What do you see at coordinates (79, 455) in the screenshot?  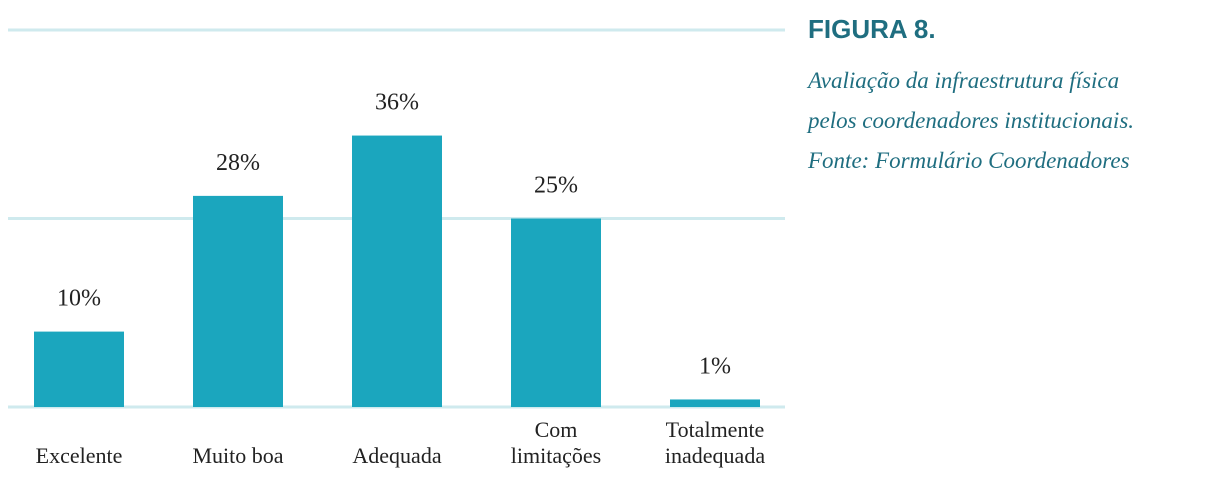 I see `x-tick-label: Excelente` at bounding box center [79, 455].